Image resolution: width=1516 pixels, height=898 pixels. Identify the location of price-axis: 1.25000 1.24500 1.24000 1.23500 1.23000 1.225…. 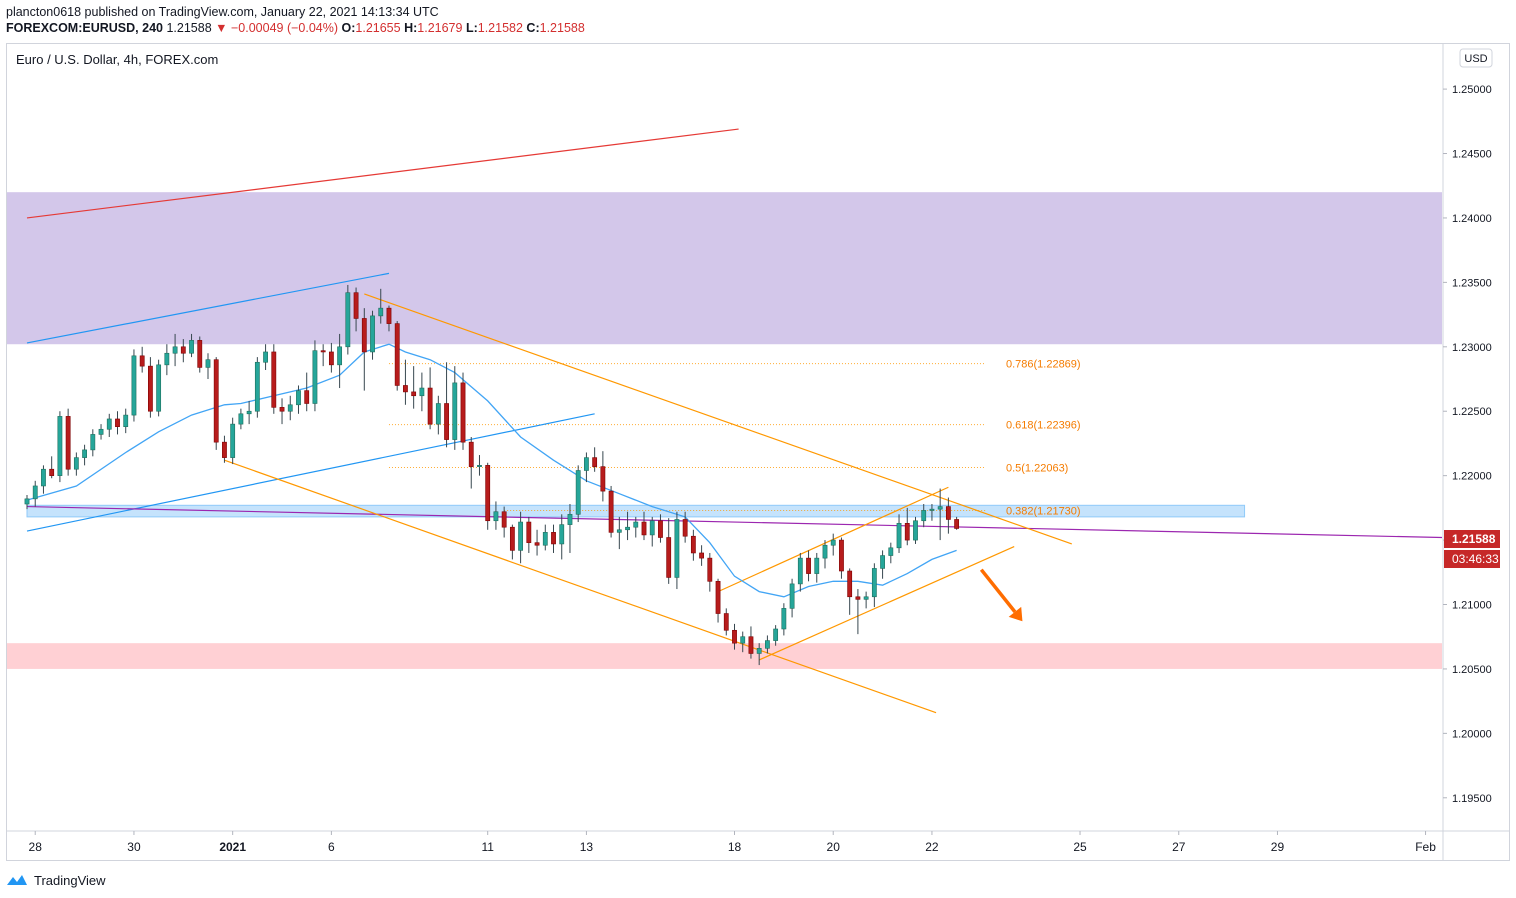
(1467, 444).